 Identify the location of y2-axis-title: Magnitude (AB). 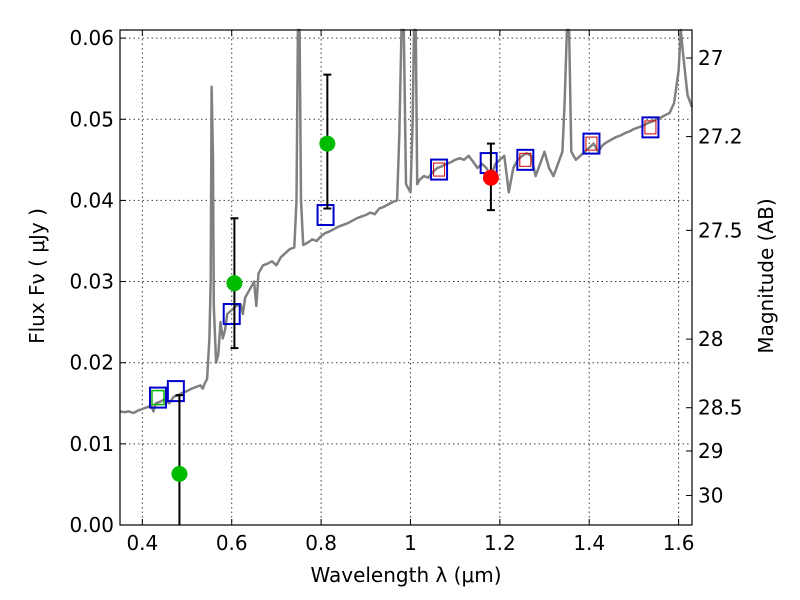
(766, 275).